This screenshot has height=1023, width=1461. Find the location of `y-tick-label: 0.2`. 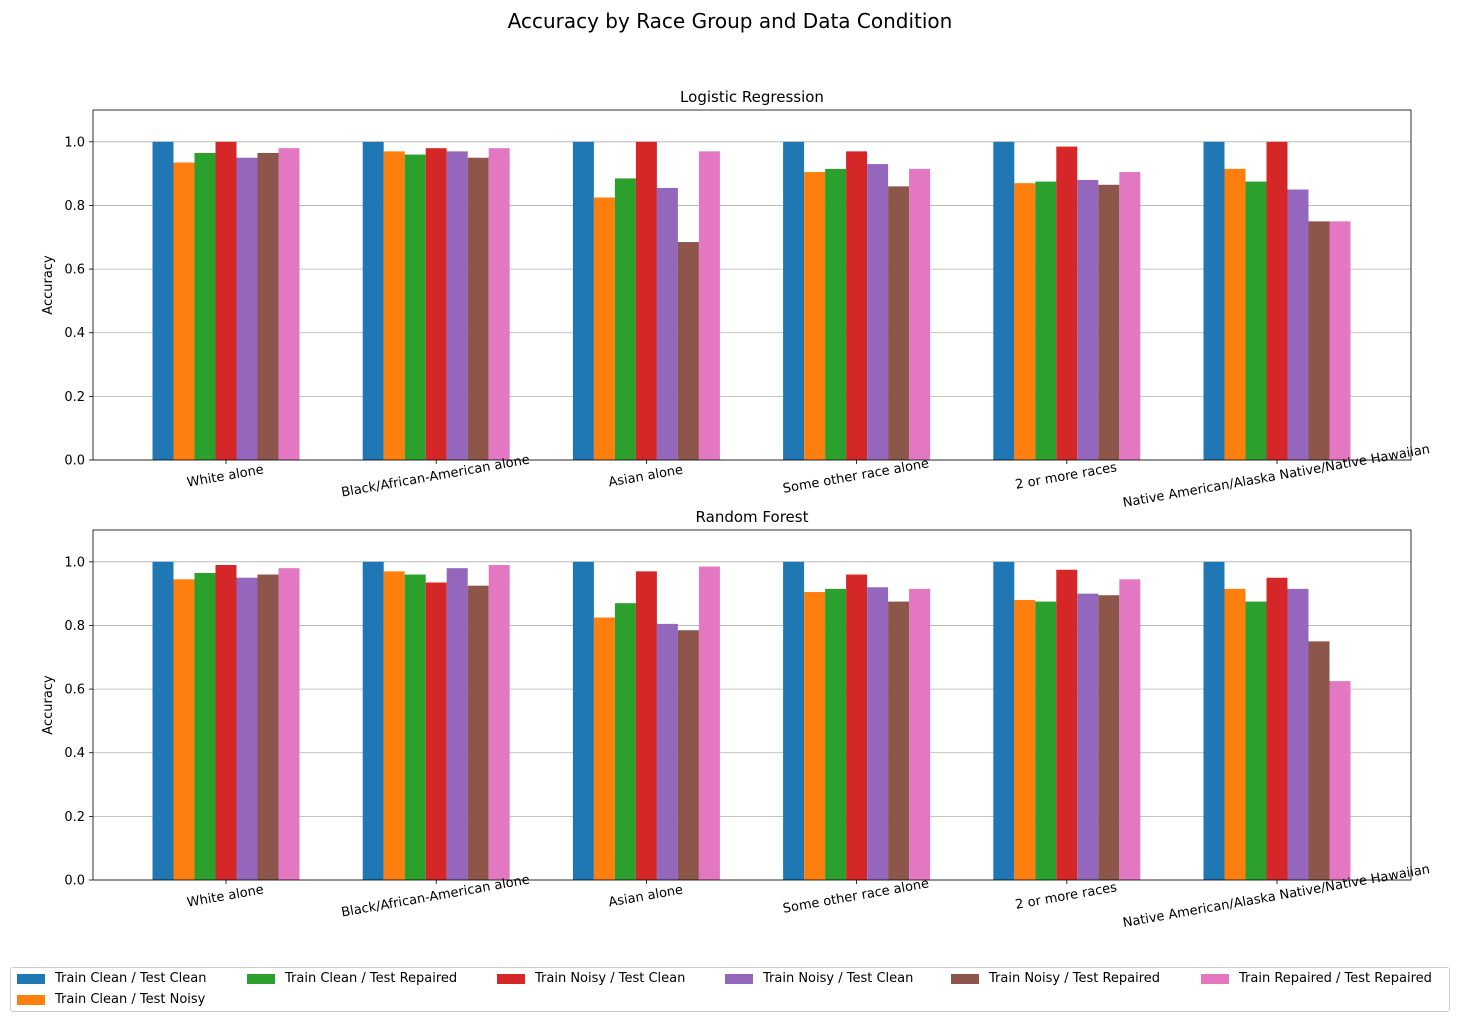

y-tick-label: 0.2 is located at coordinates (74, 817).